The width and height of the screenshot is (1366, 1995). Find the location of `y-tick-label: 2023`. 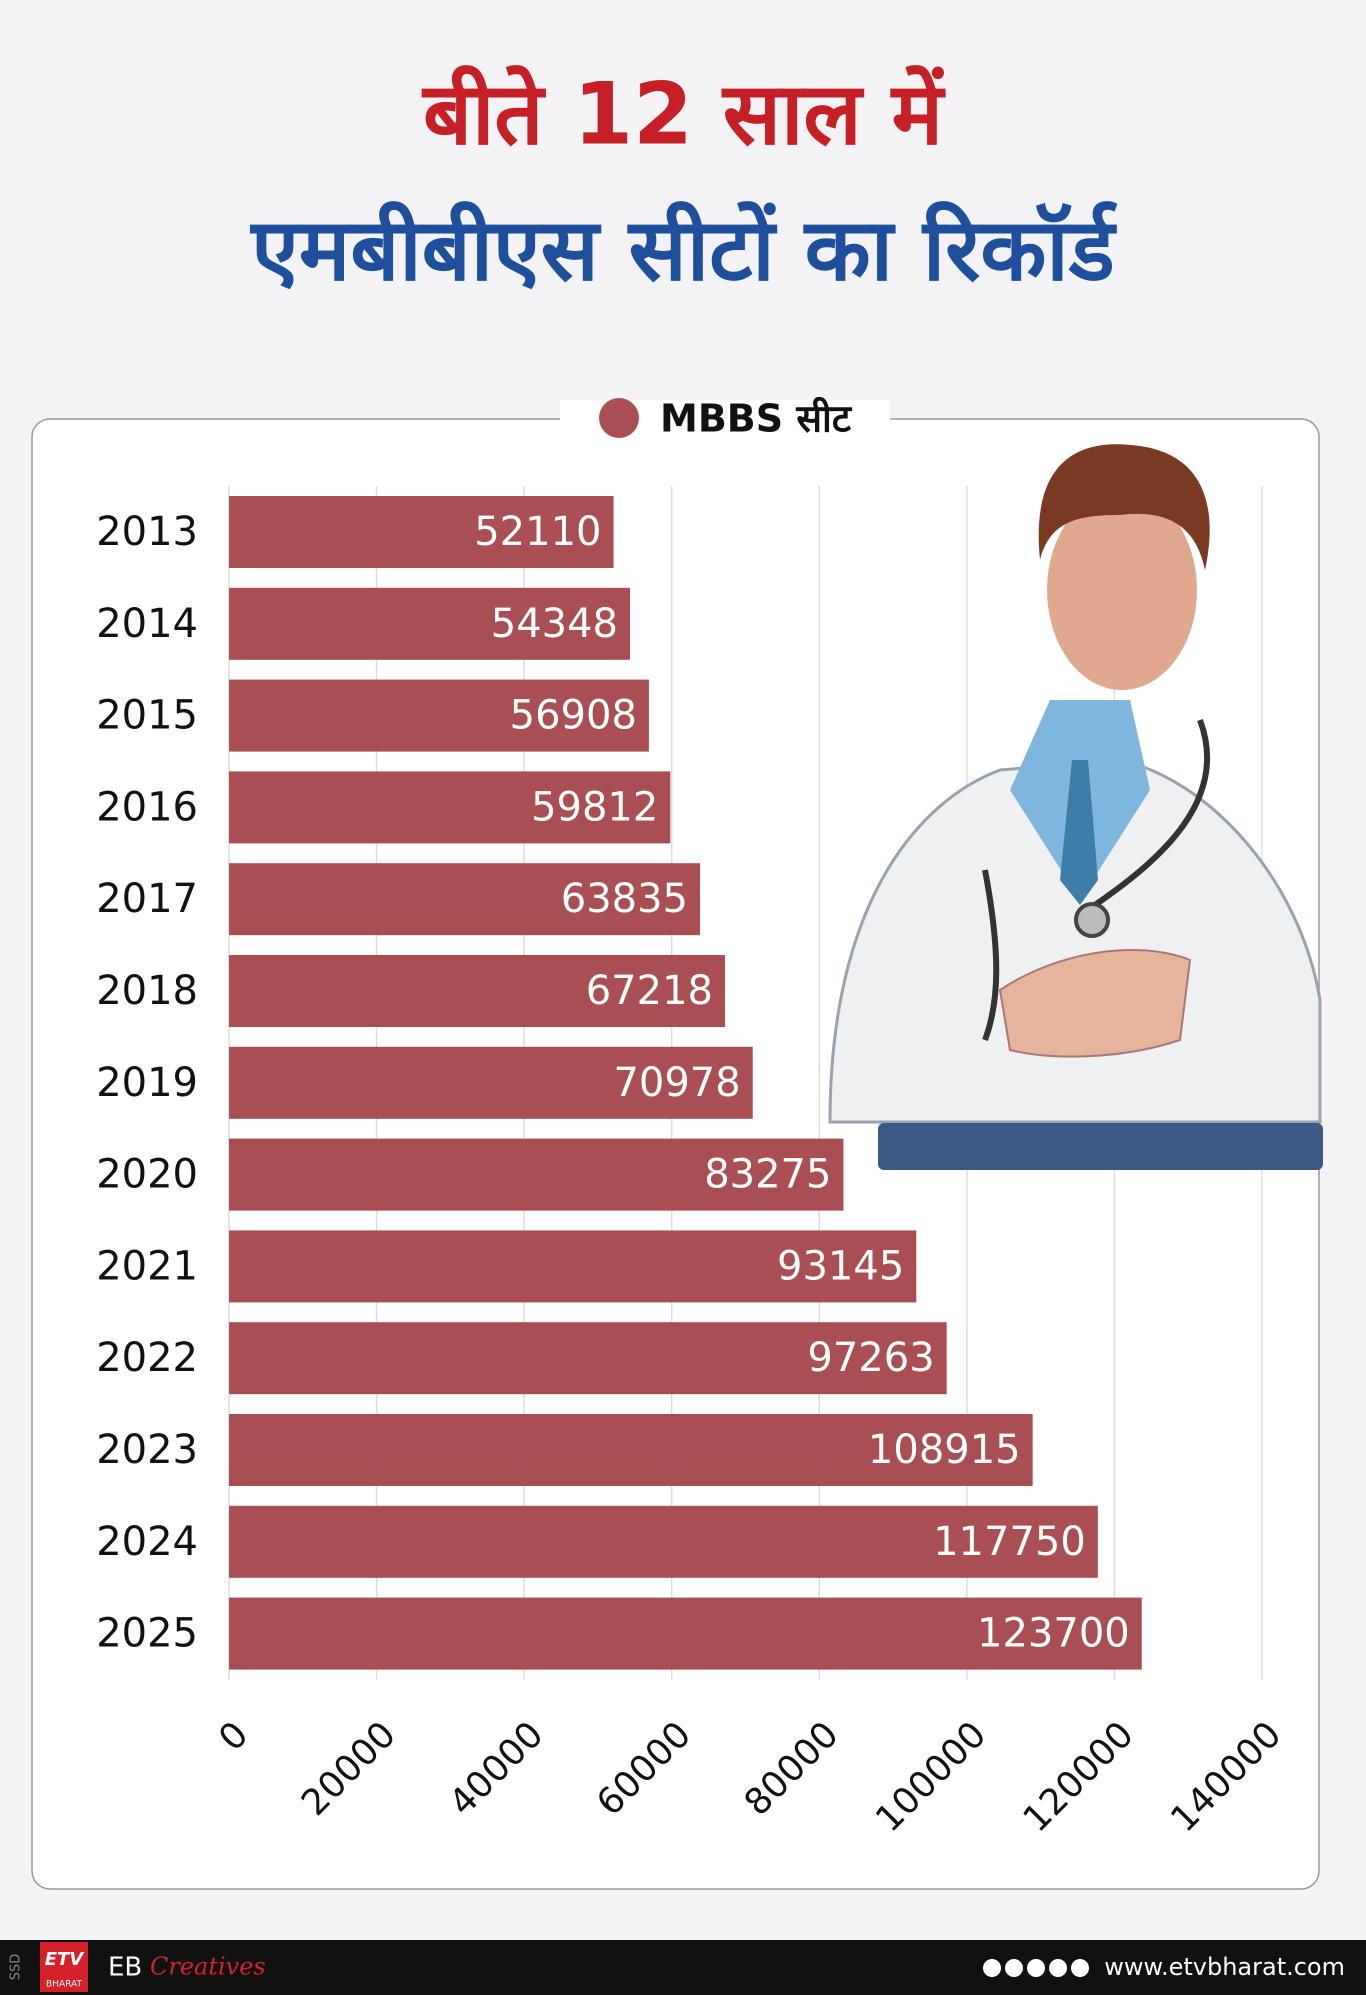

y-tick-label: 2023 is located at coordinates (147, 1450).